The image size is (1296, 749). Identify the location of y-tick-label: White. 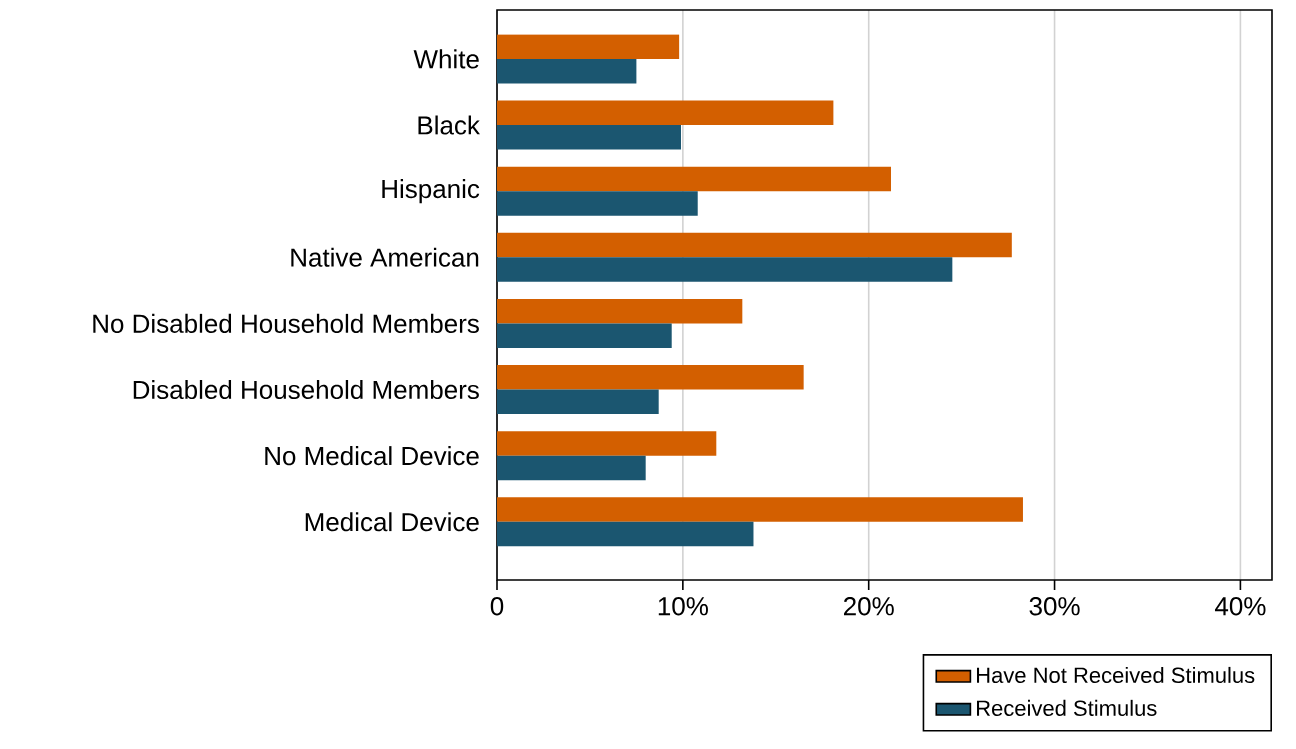
(446, 59).